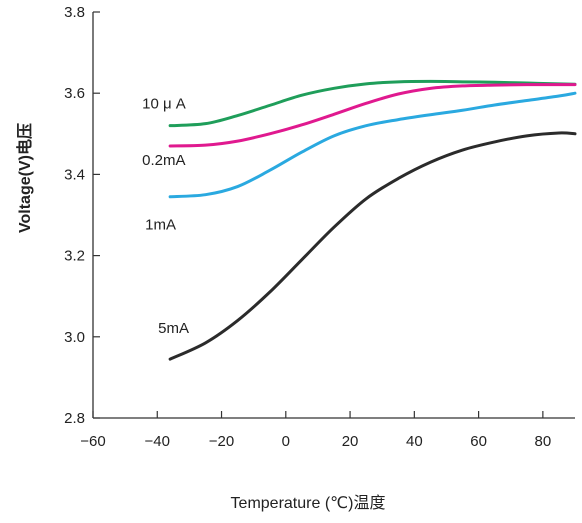 Image resolution: width=582 pixels, height=523 pixels. Describe the element at coordinates (543, 441) in the screenshot. I see `x-tick-label: 80` at that location.